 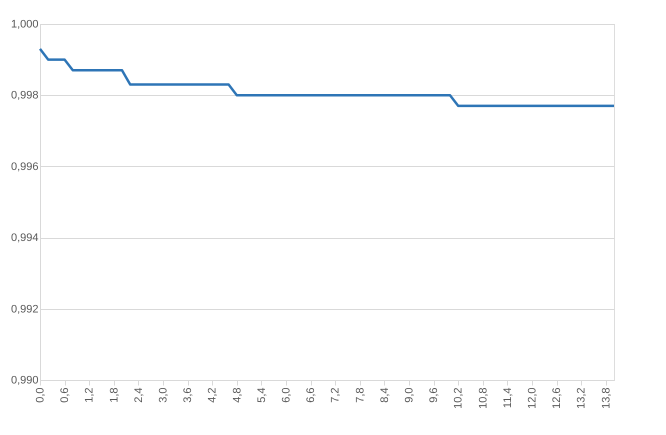 What do you see at coordinates (40, 395) in the screenshot?
I see `x-tick-label: 0,0` at bounding box center [40, 395].